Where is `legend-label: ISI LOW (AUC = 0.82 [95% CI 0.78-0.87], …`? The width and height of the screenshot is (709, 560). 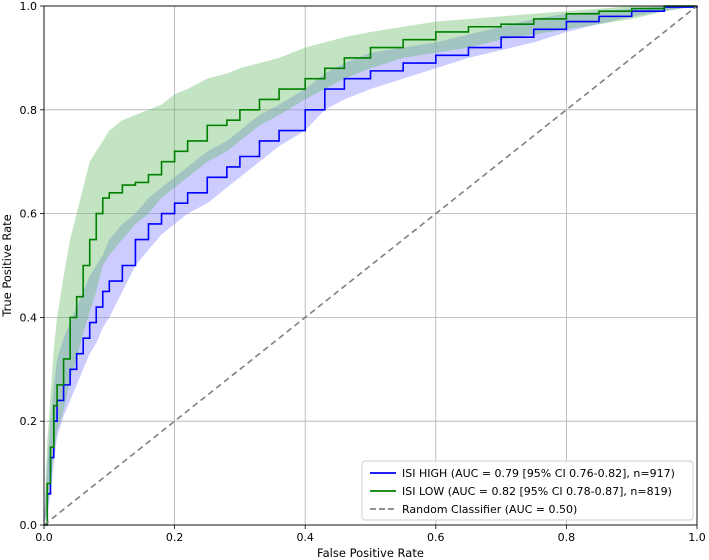 legend-label: ISI LOW (AUC = 0.82 [95% CI 0.78-0.87], … is located at coordinates (537, 491).